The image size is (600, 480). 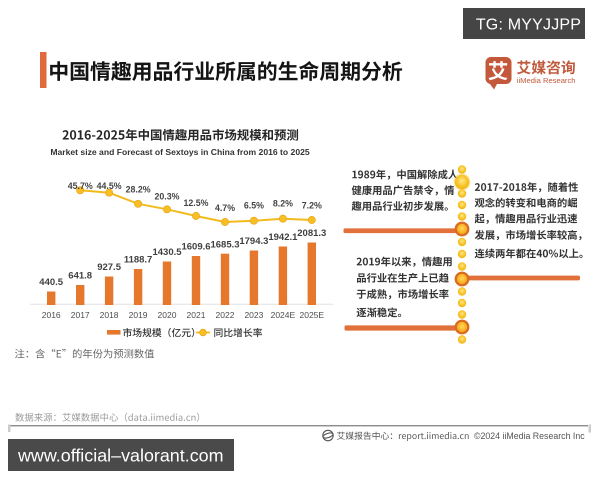 I want to click on svg-text: 2022, so click(x=225, y=315).